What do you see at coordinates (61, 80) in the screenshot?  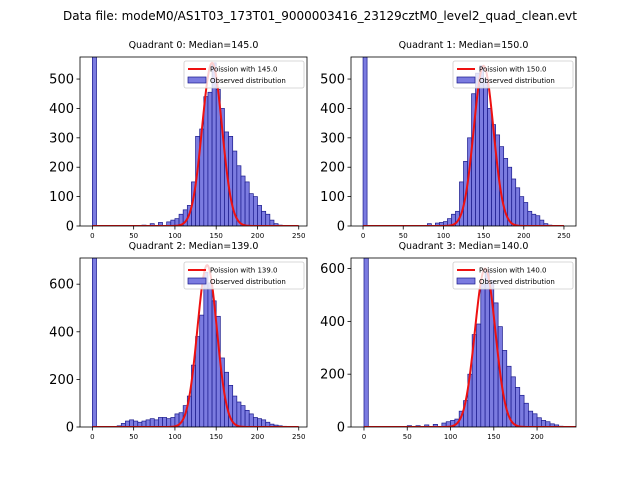 I see `y-tick-label: 500` at bounding box center [61, 80].